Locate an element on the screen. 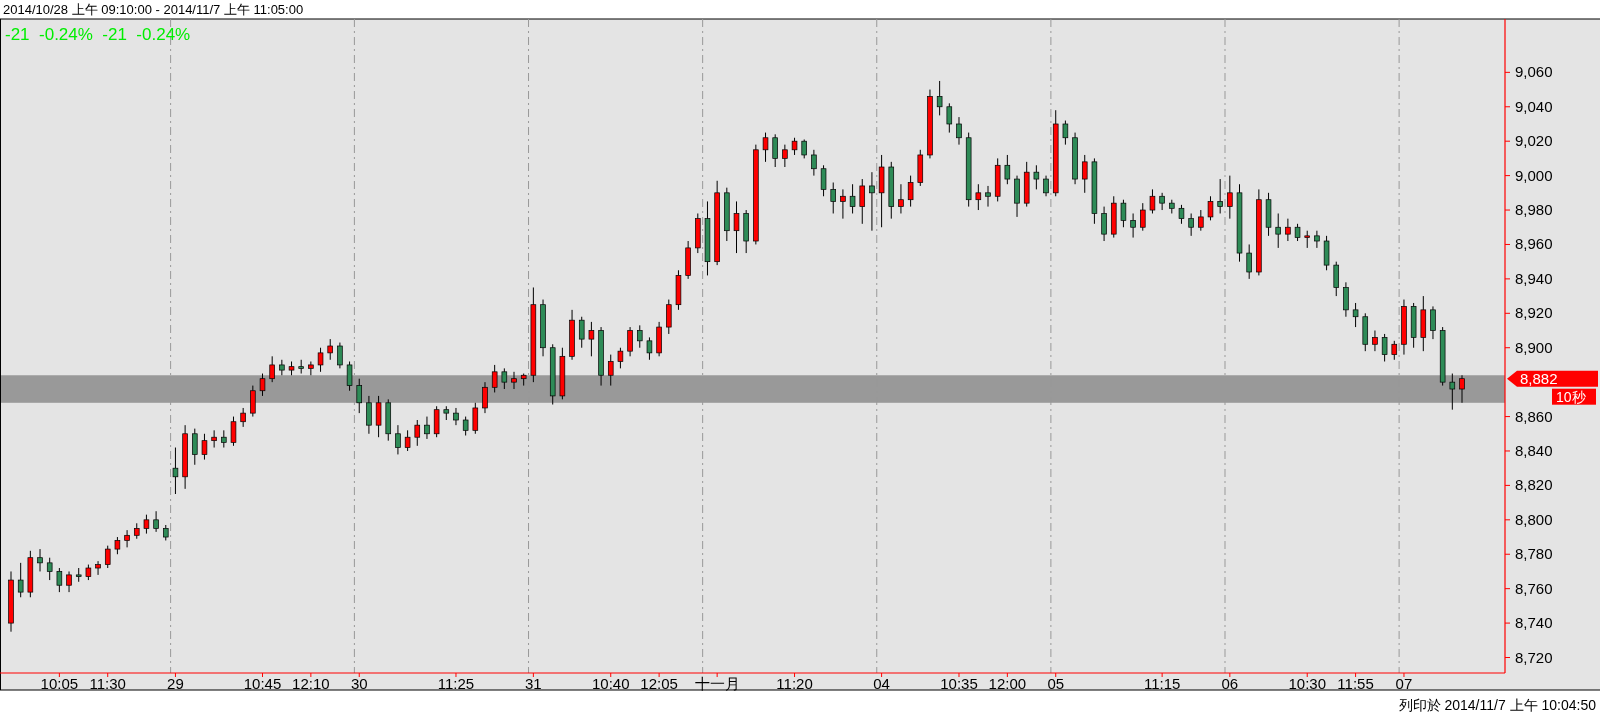 The width and height of the screenshot is (1600, 725). x-tick-label: 11:15 is located at coordinates (1162, 683).